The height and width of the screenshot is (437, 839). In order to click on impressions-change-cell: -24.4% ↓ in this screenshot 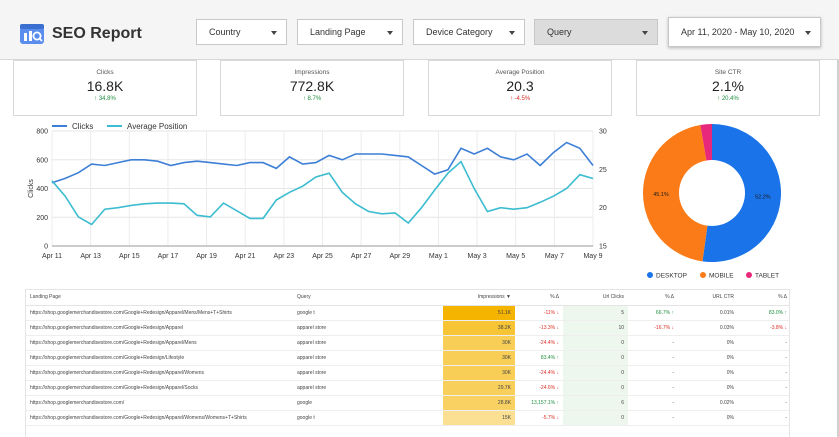, I will do `click(539, 373)`.